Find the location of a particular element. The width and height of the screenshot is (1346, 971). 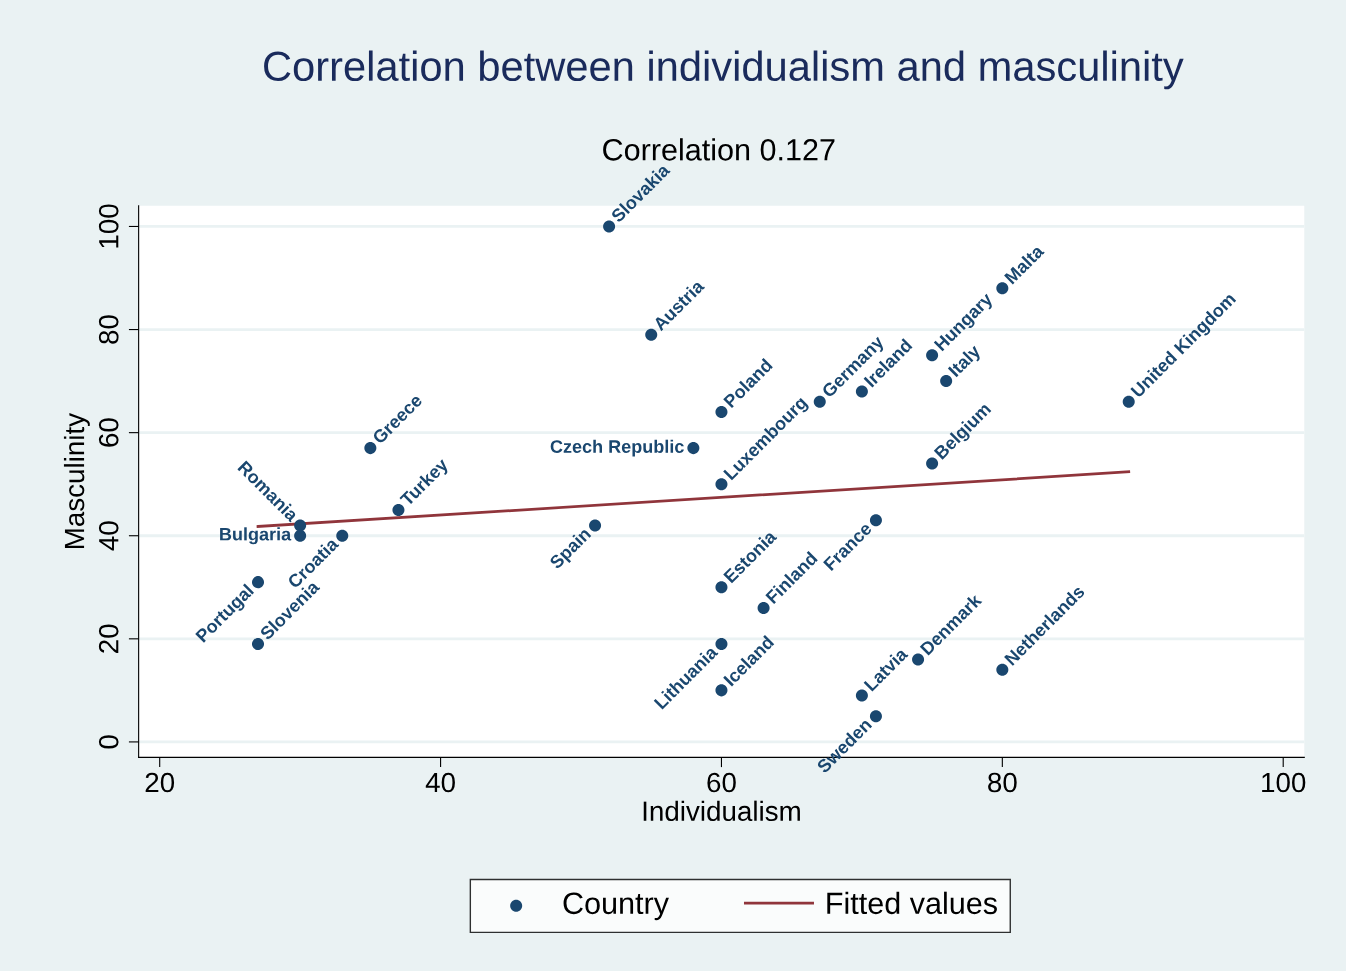

legend-label: Fitted values is located at coordinates (912, 903).